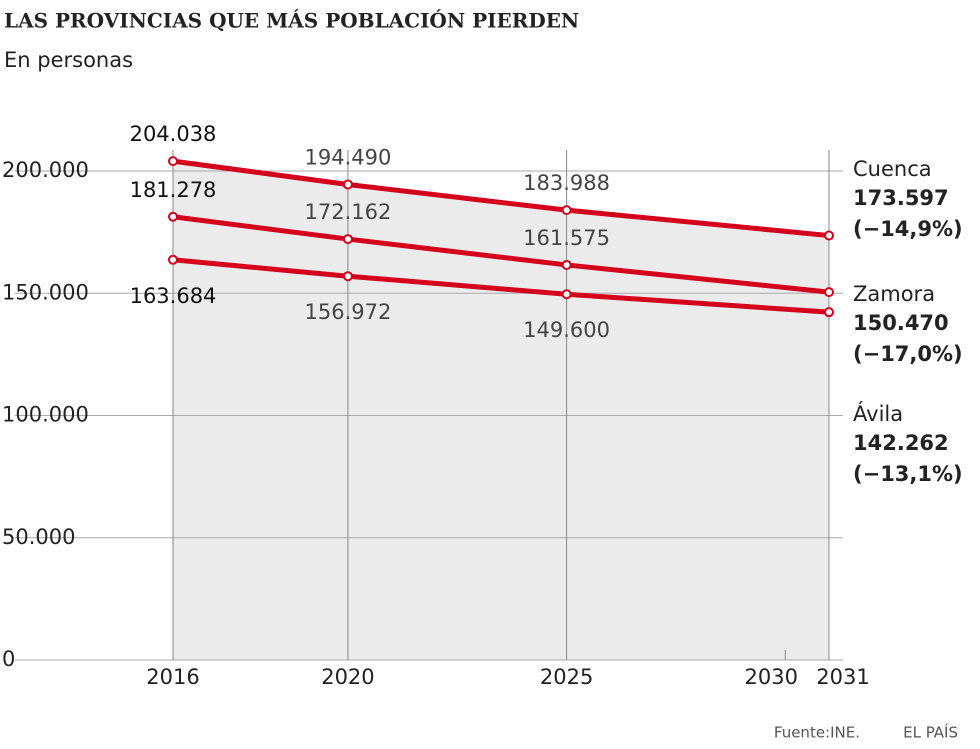 The width and height of the screenshot is (980, 749). Describe the element at coordinates (771, 677) in the screenshot. I see `x-tick-label: 2030` at that location.